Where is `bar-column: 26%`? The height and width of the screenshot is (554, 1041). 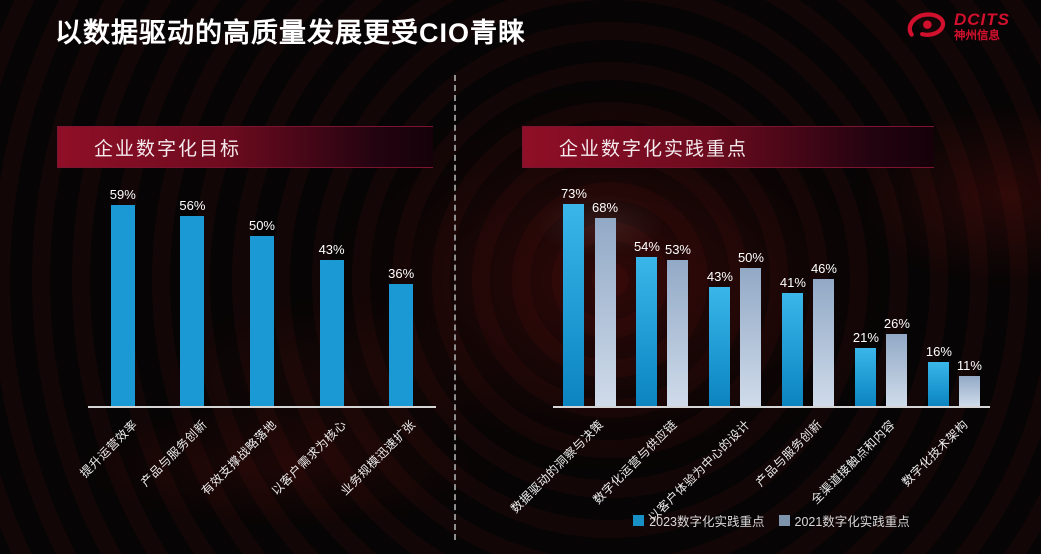
bar-column: 26% is located at coordinates (897, 361).